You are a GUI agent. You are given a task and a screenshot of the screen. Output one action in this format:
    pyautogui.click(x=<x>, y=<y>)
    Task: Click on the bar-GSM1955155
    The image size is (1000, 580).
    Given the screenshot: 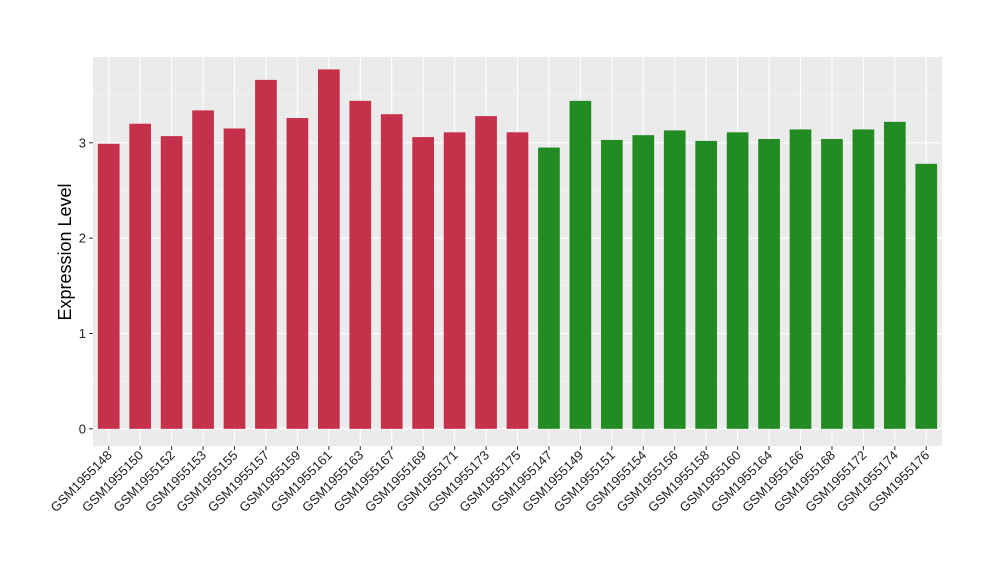 What is the action you would take?
    pyautogui.click(x=234, y=278)
    